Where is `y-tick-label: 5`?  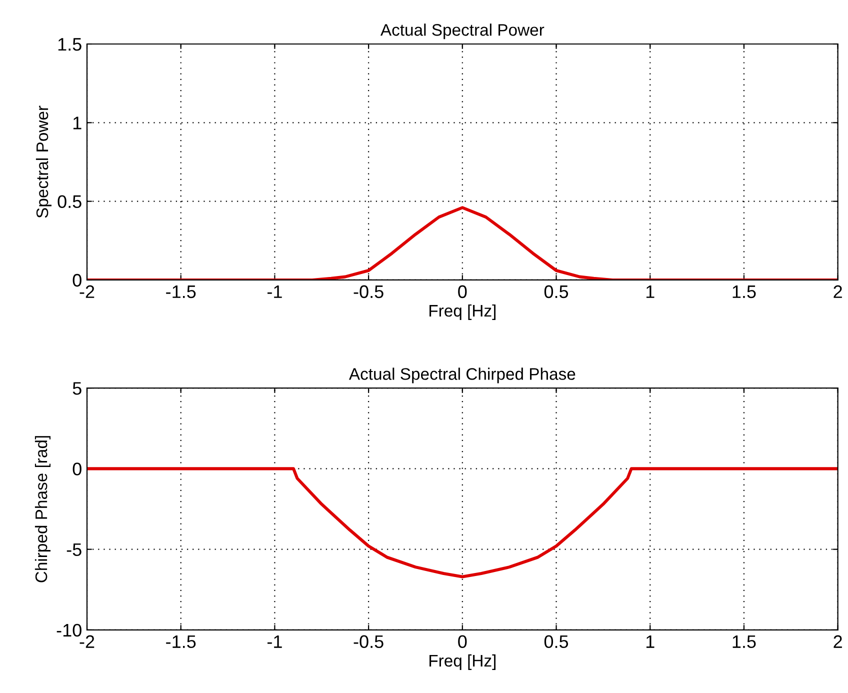 y-tick-label: 5 is located at coordinates (77, 388).